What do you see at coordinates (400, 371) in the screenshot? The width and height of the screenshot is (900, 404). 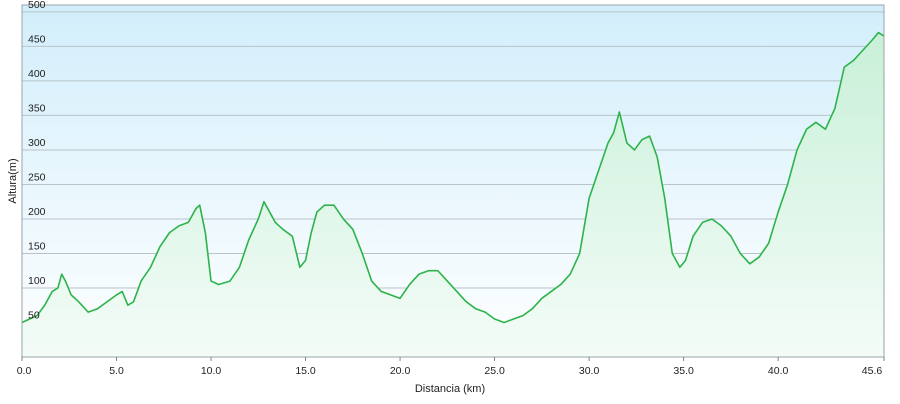 I see `x-tick-label: 20.0` at bounding box center [400, 371].